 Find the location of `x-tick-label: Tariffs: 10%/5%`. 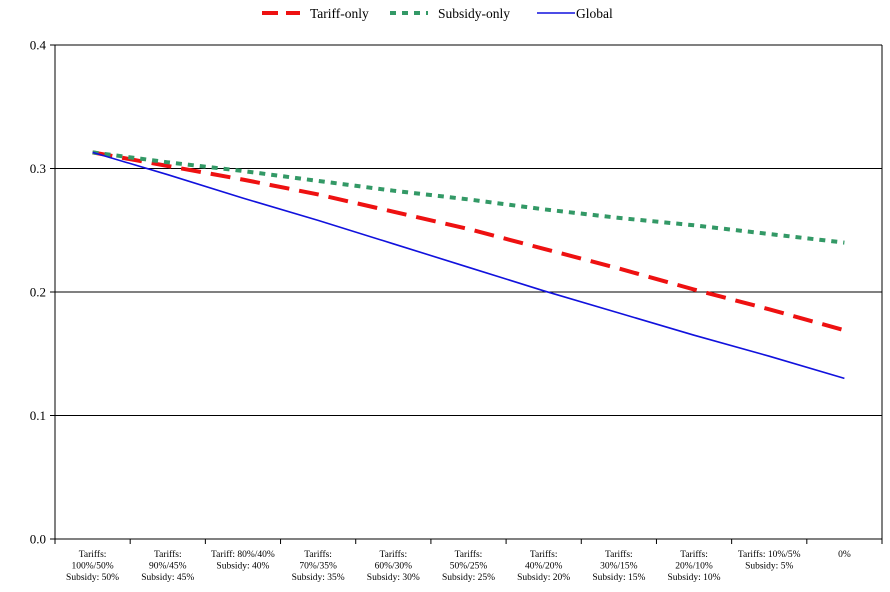

x-tick-label: Tariffs: 10%/5% is located at coordinates (769, 554).